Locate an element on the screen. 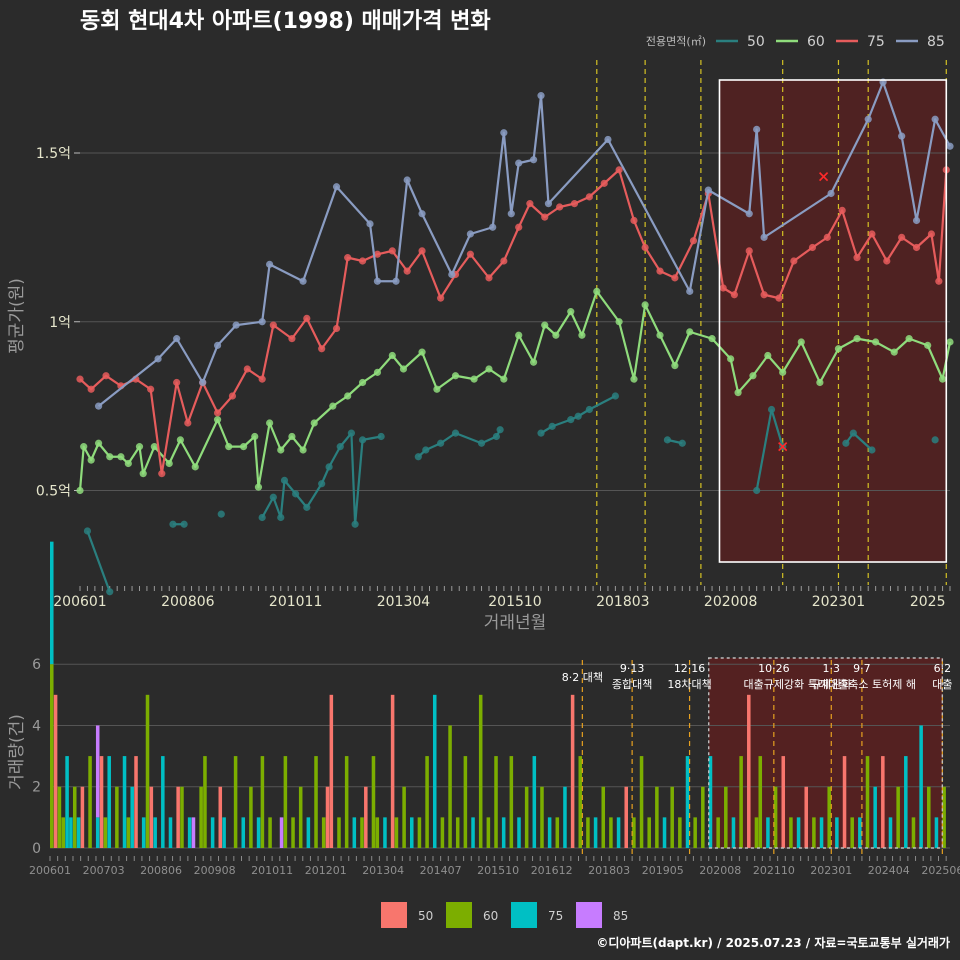 The image size is (960, 960). volume-x-tick-label: 201612 is located at coordinates (552, 870).